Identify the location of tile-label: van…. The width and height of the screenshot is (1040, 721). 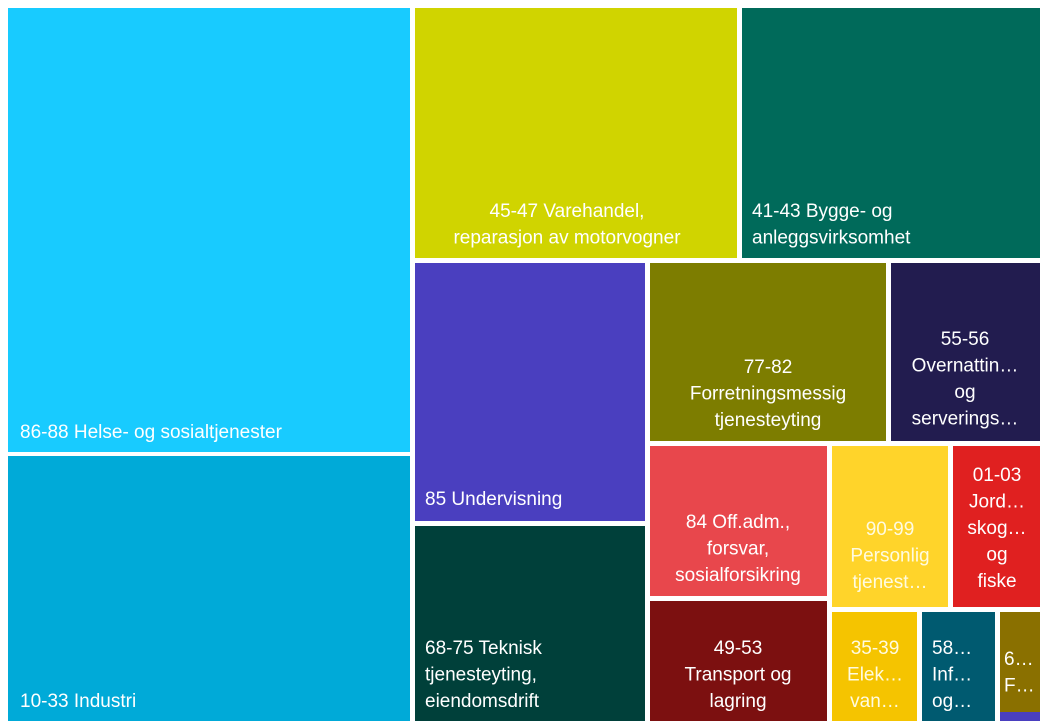
(875, 701).